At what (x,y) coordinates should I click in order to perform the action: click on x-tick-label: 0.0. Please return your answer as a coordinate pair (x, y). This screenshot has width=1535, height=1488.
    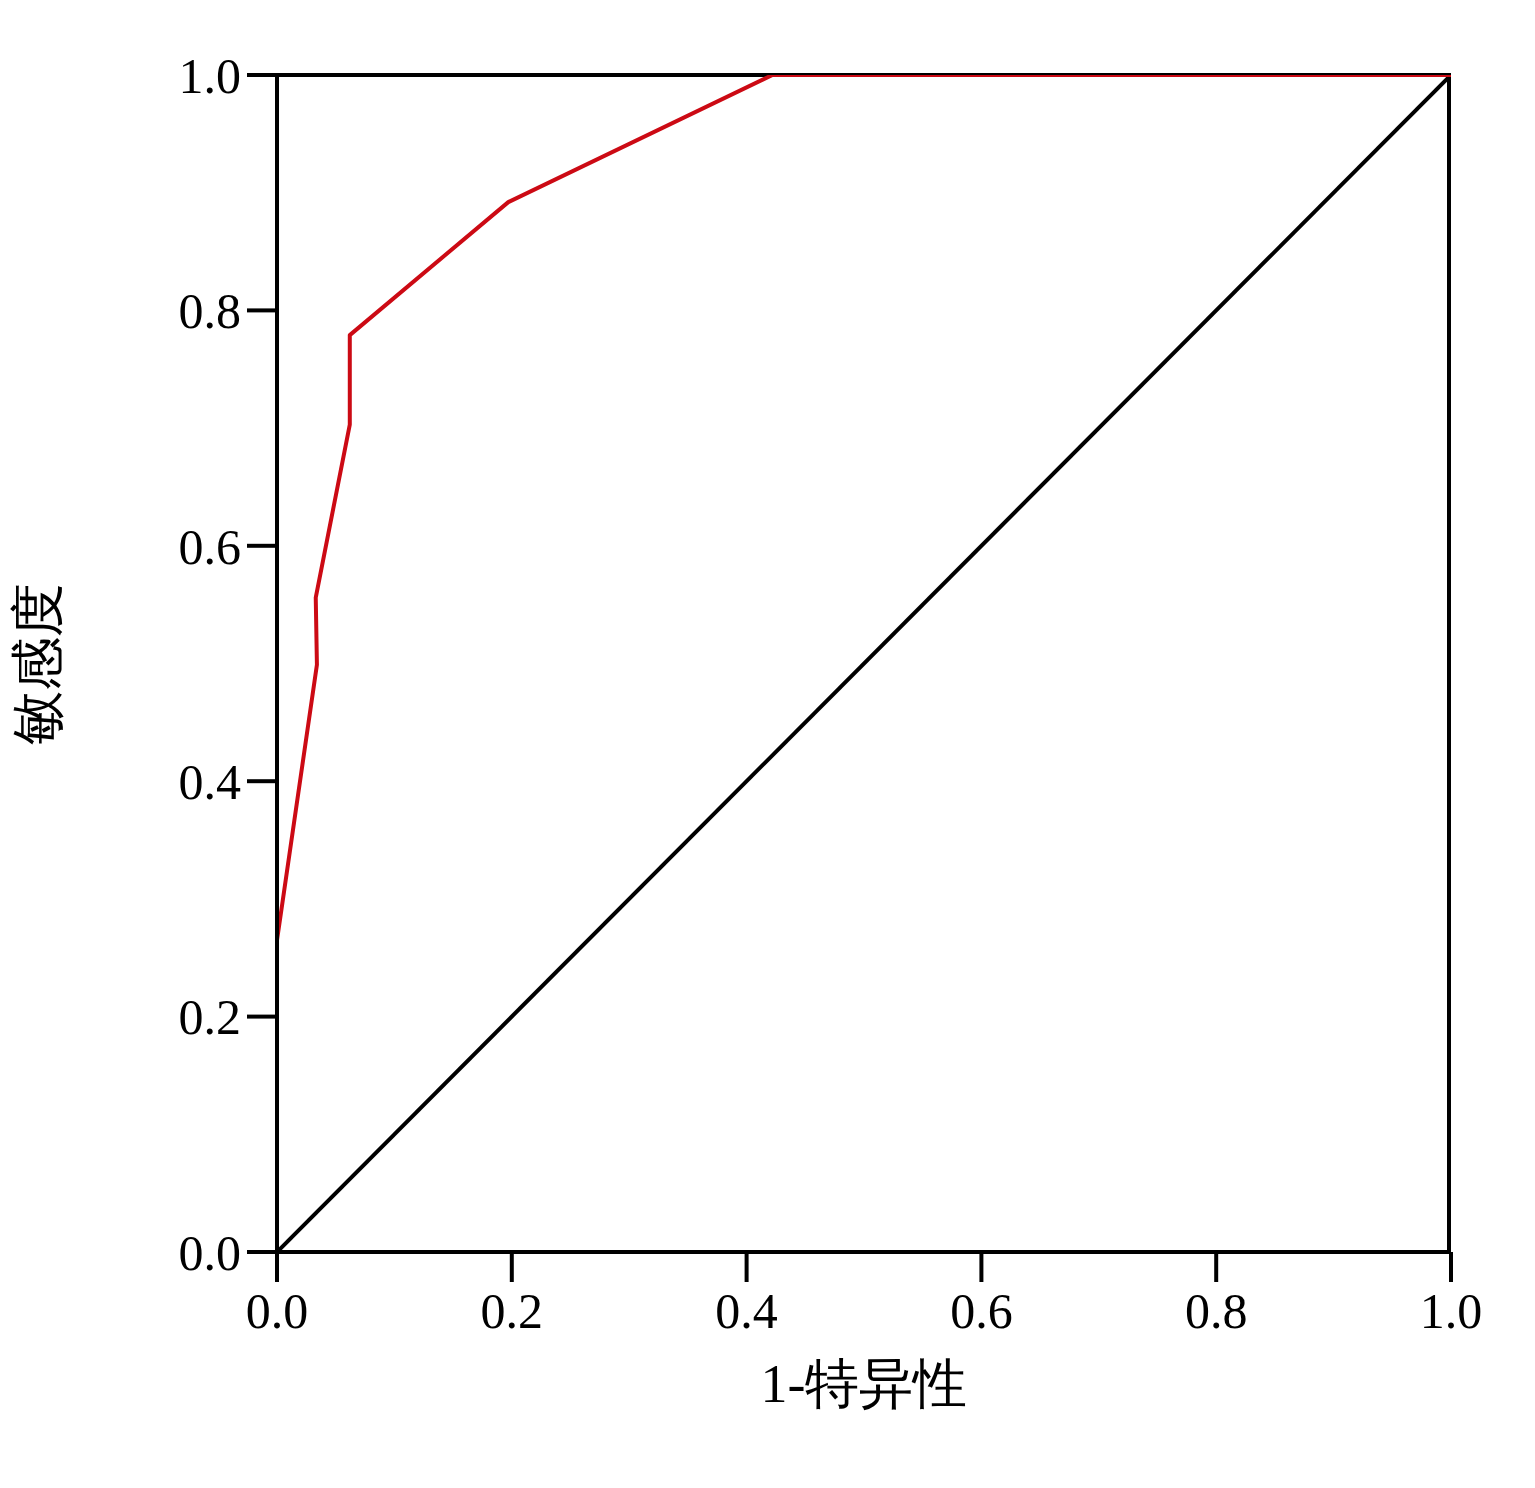
    Looking at the image, I should click on (277, 1310).